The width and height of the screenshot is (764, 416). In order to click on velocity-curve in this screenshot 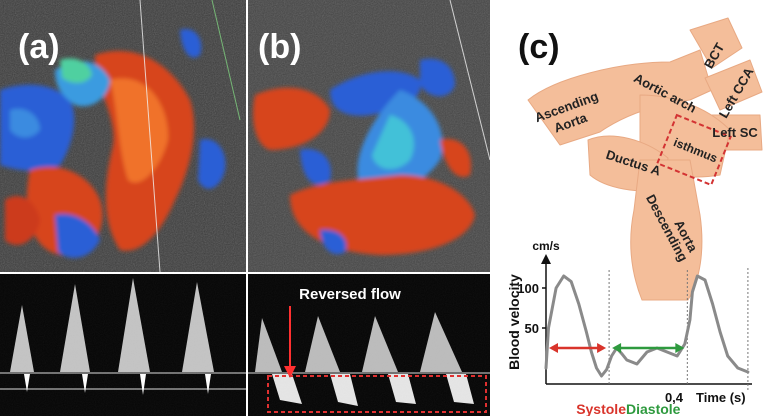, I will do `click(647, 326)`.